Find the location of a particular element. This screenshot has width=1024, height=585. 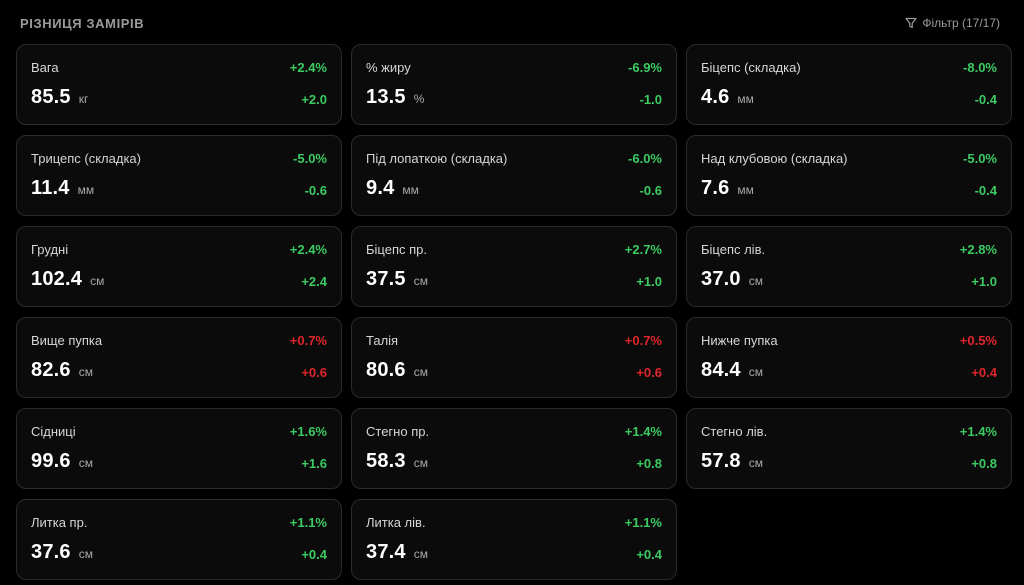

measurement-card: Стегно лів. +1.4% 57.8 см +0.8 is located at coordinates (849, 448).